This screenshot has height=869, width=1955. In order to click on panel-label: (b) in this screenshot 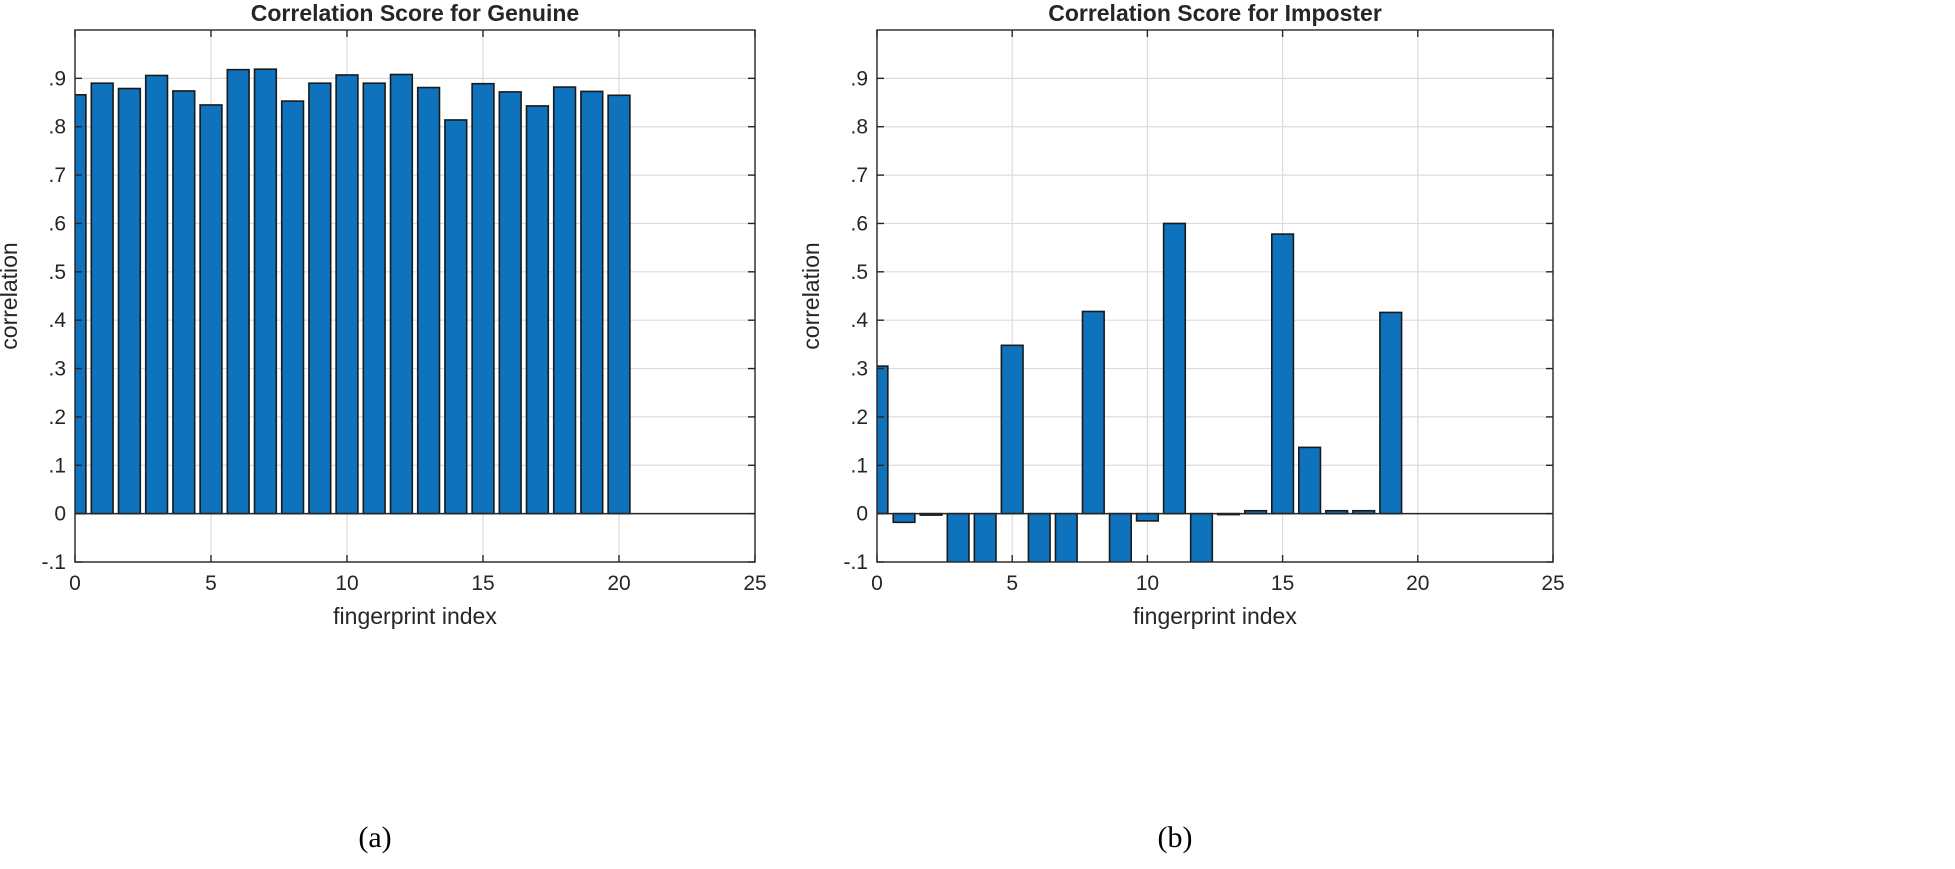, I will do `click(1175, 837)`.